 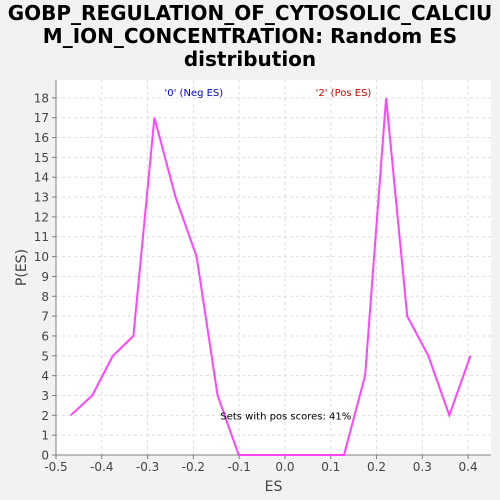 I want to click on y-tick-label: 13, so click(x=41, y=198).